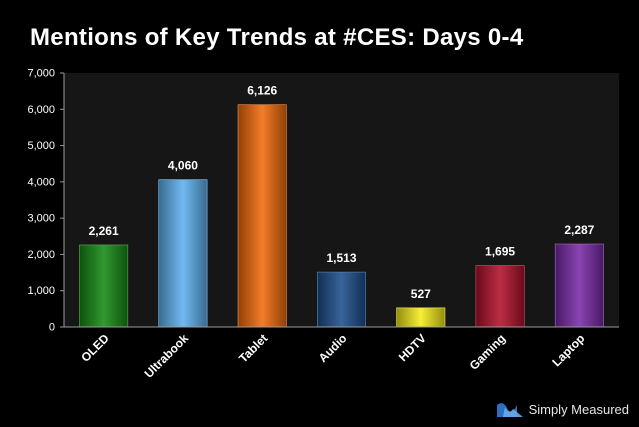 This screenshot has width=639, height=427. What do you see at coordinates (104, 286) in the screenshot?
I see `bar-oled` at bounding box center [104, 286].